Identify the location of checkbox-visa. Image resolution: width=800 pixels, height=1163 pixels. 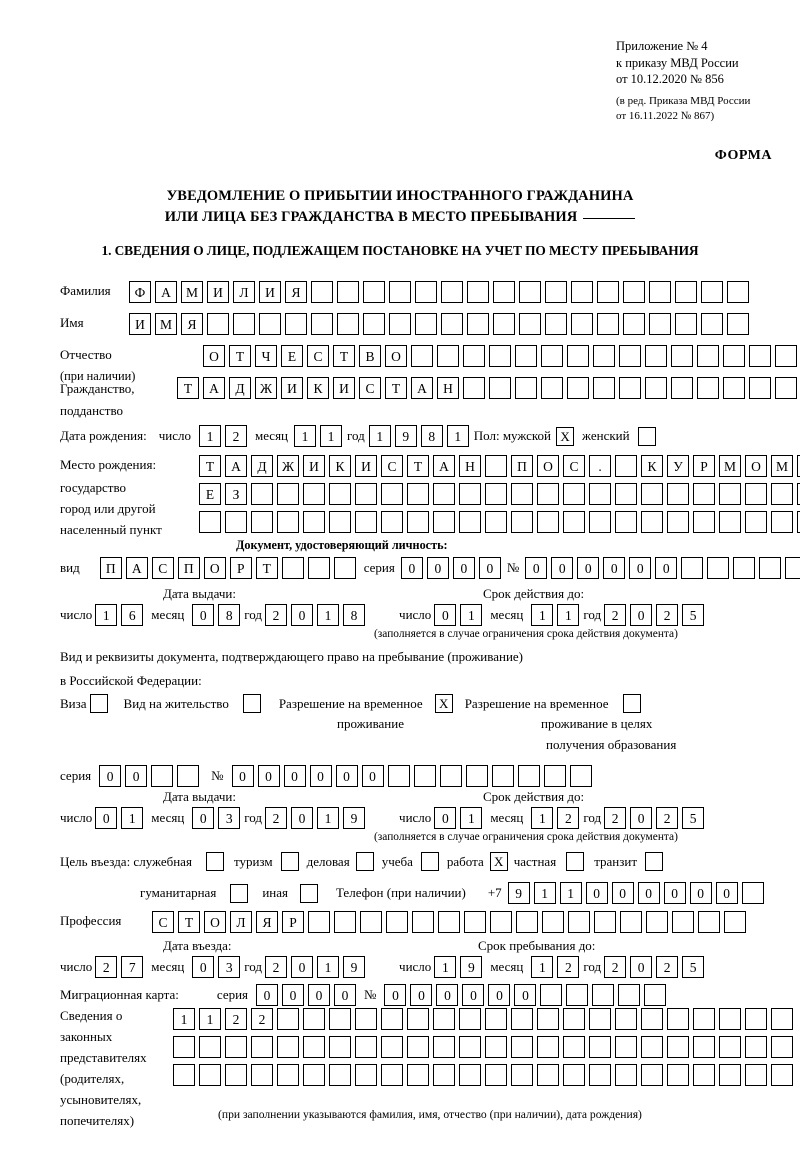
(98, 703).